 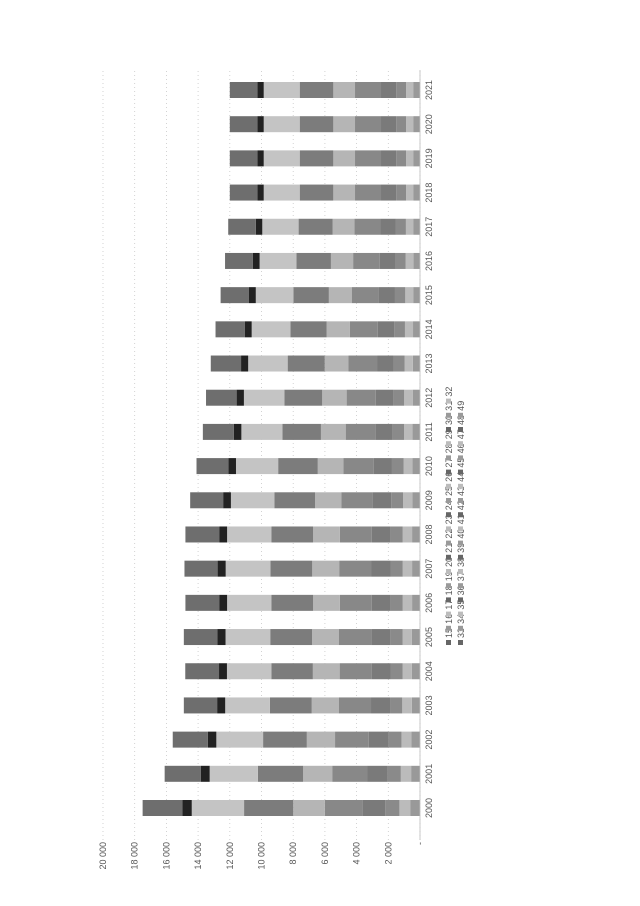 I want to click on legend-label: 45, so click(x=461, y=463).